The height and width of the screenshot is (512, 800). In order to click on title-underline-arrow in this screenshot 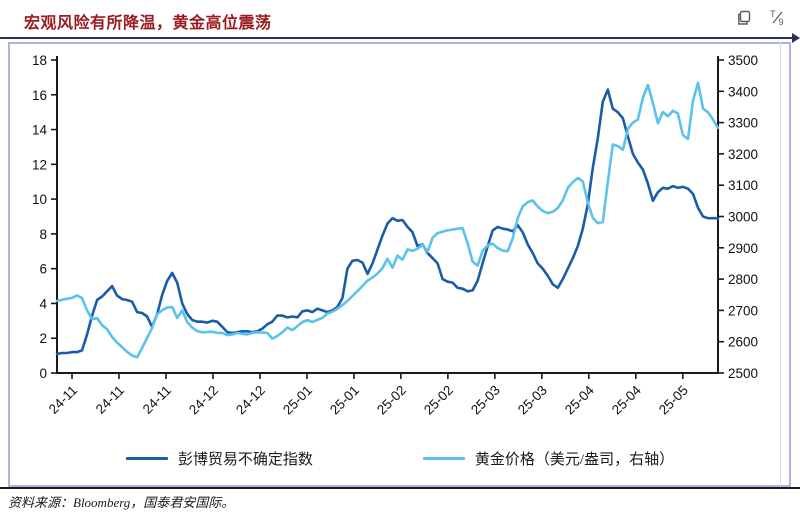, I will do `click(796, 38)`.